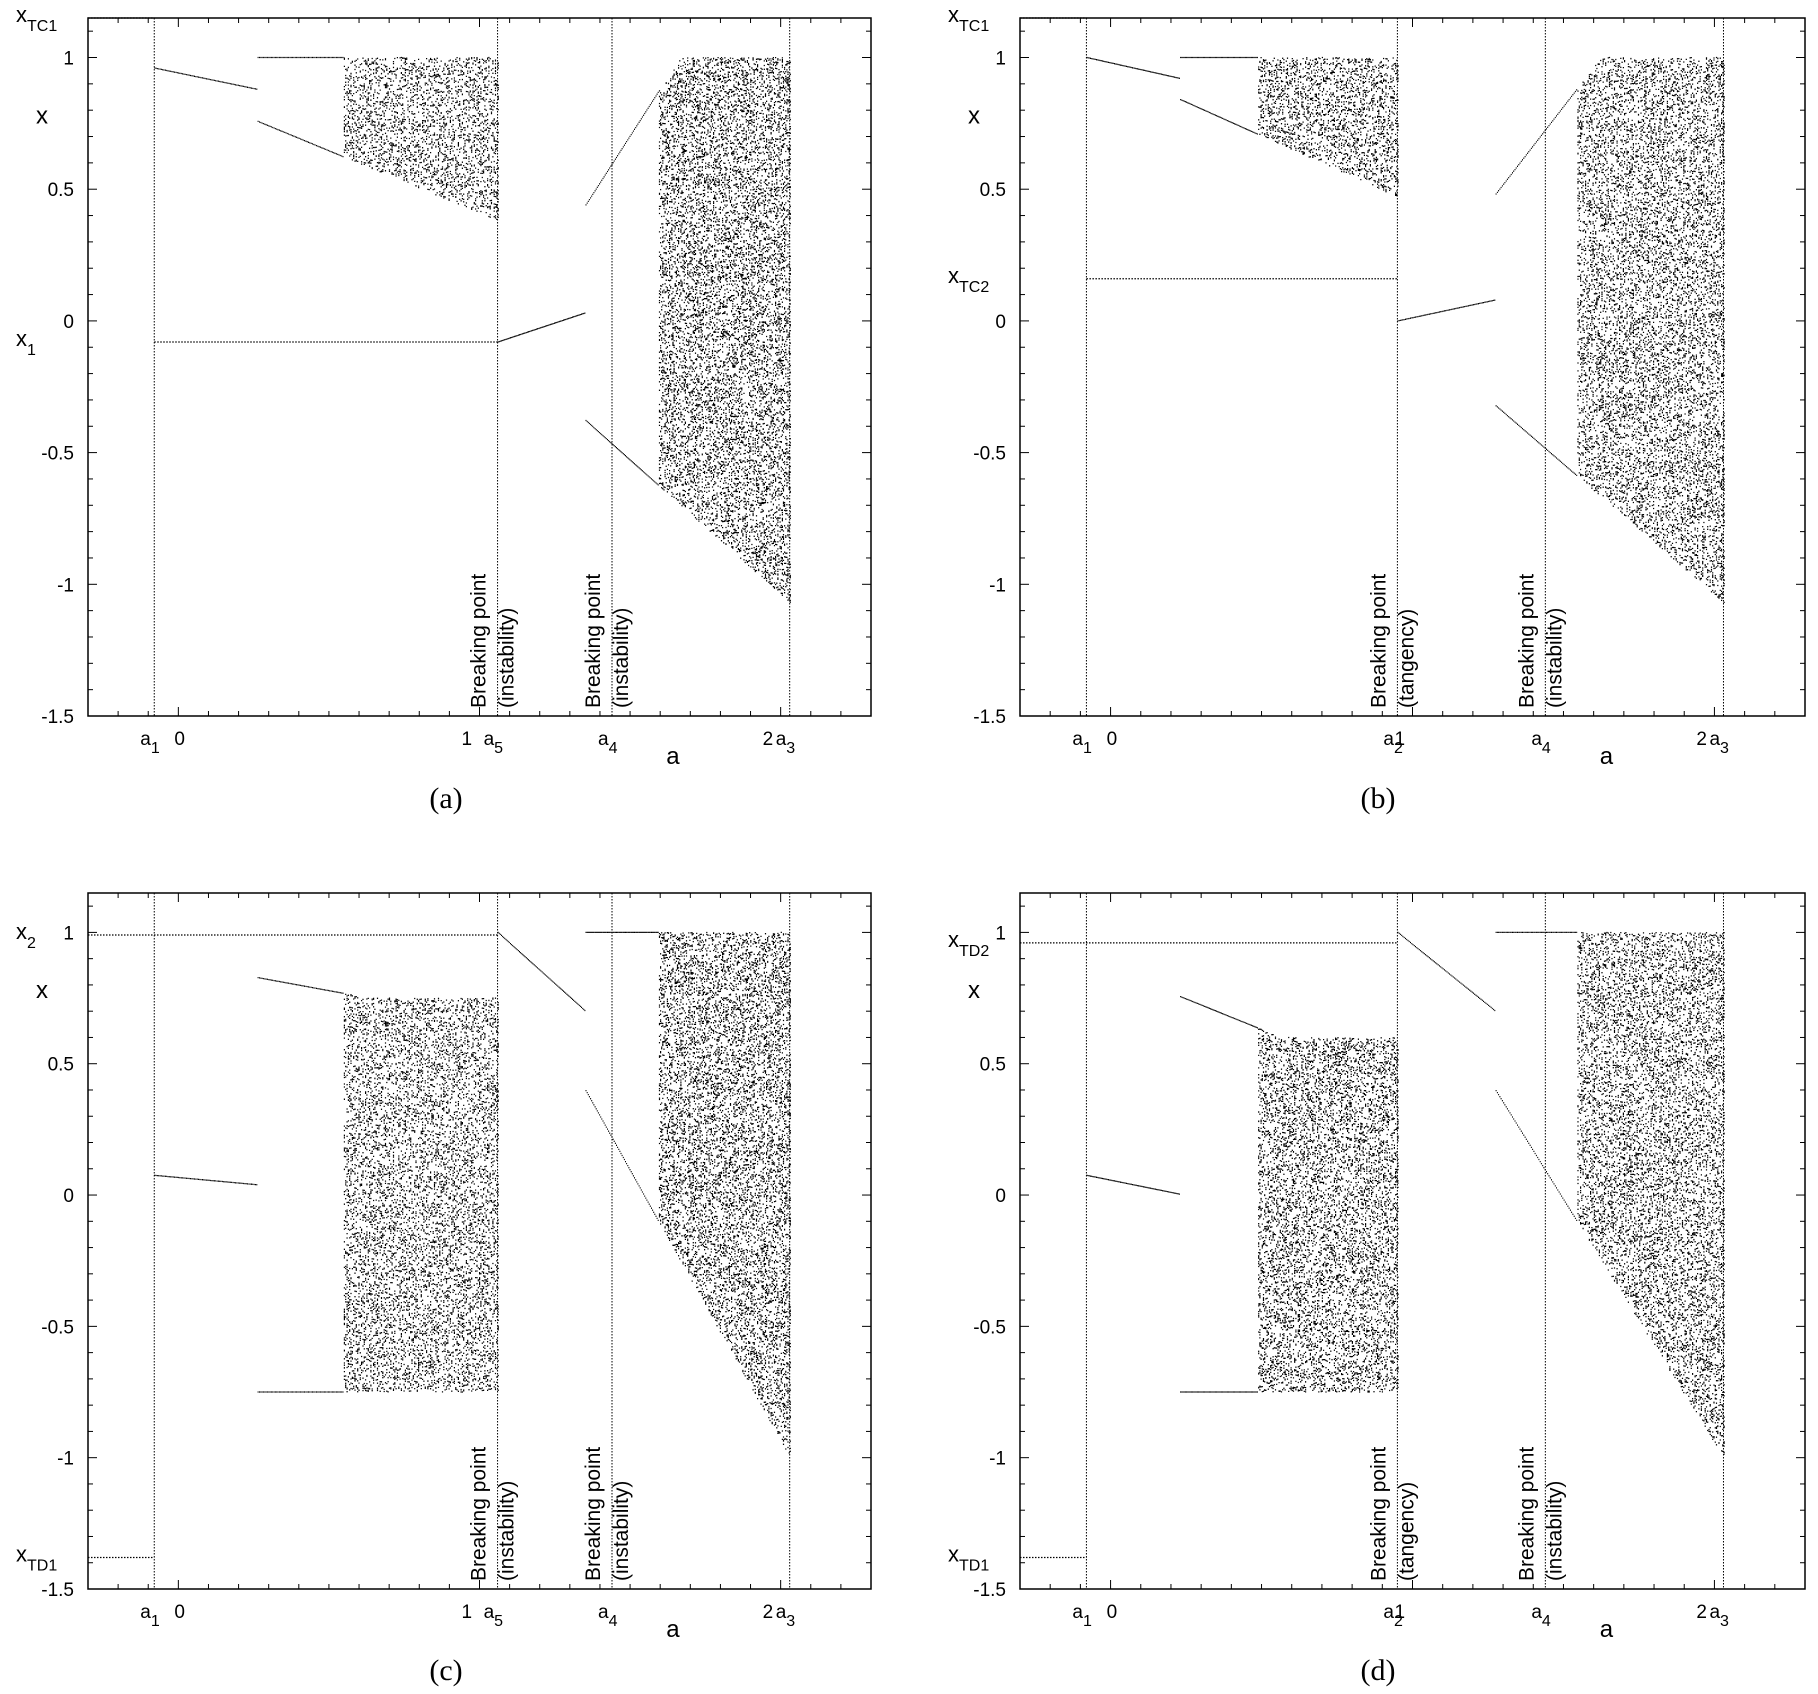 The width and height of the screenshot is (1818, 1694). What do you see at coordinates (26, 935) in the screenshot?
I see `x-mark-label-2: x2` at bounding box center [26, 935].